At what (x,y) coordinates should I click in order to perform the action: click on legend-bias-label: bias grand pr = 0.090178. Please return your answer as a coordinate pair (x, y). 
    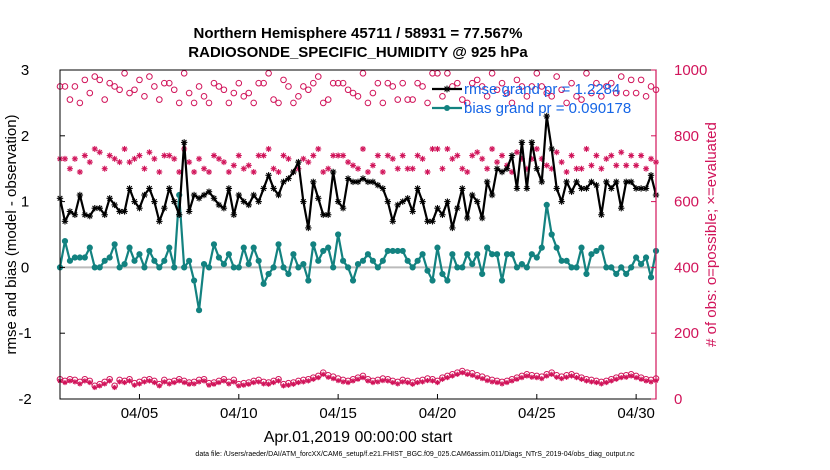
    Looking at the image, I should click on (547, 108).